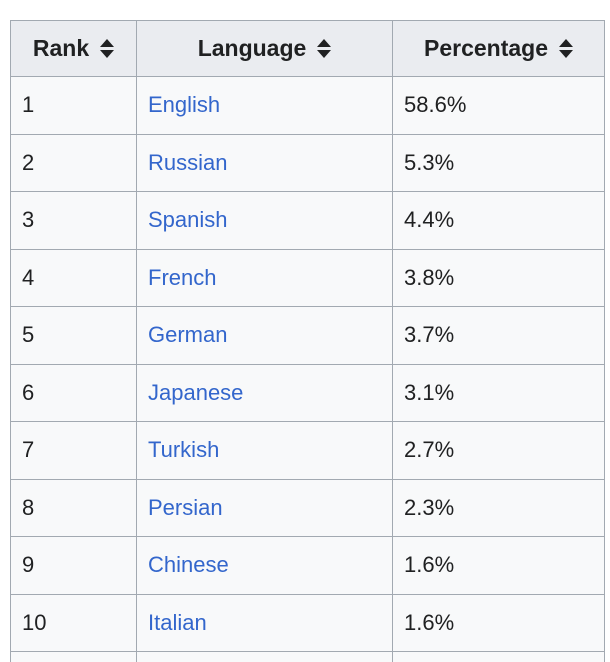  I want to click on percentage-cell: 4.4%, so click(498, 220).